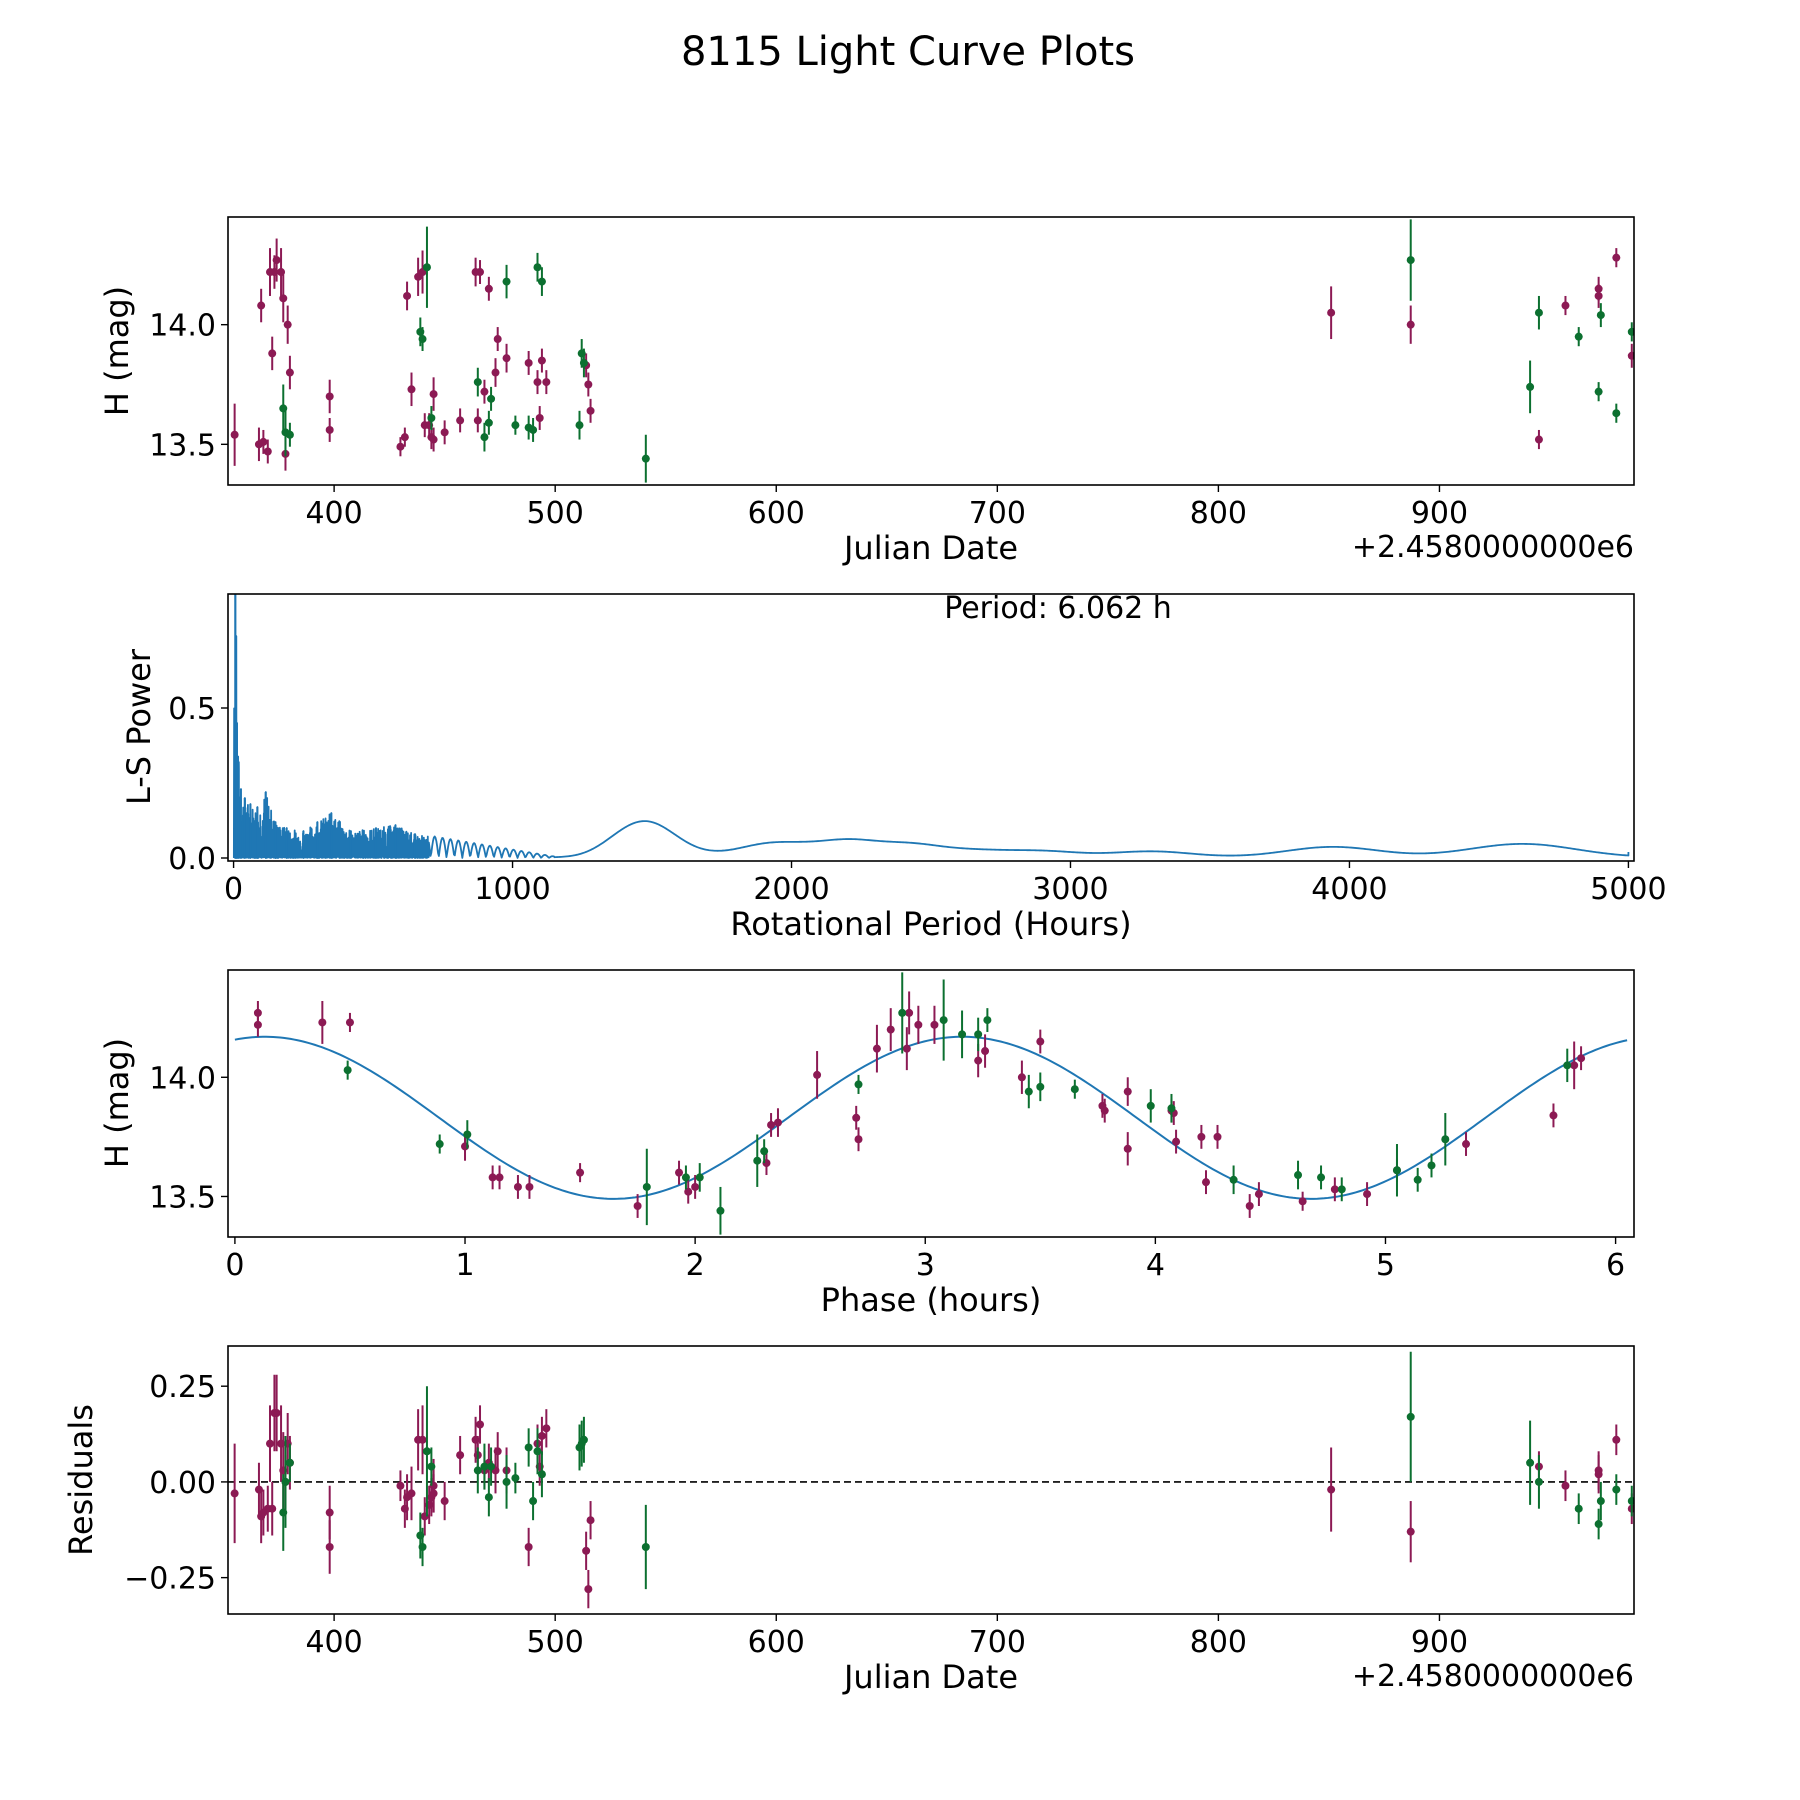  Describe the element at coordinates (233, 889) in the screenshot. I see `x-tick-label: 0` at that location.